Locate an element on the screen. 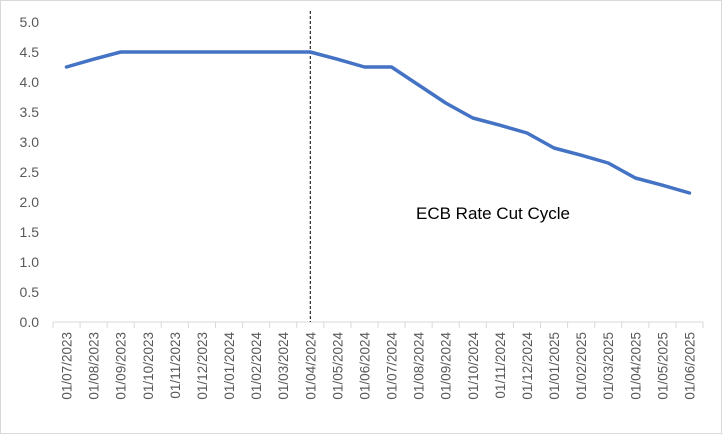 The width and height of the screenshot is (722, 438). x-tick-label: 01/07/2023 is located at coordinates (67, 366).